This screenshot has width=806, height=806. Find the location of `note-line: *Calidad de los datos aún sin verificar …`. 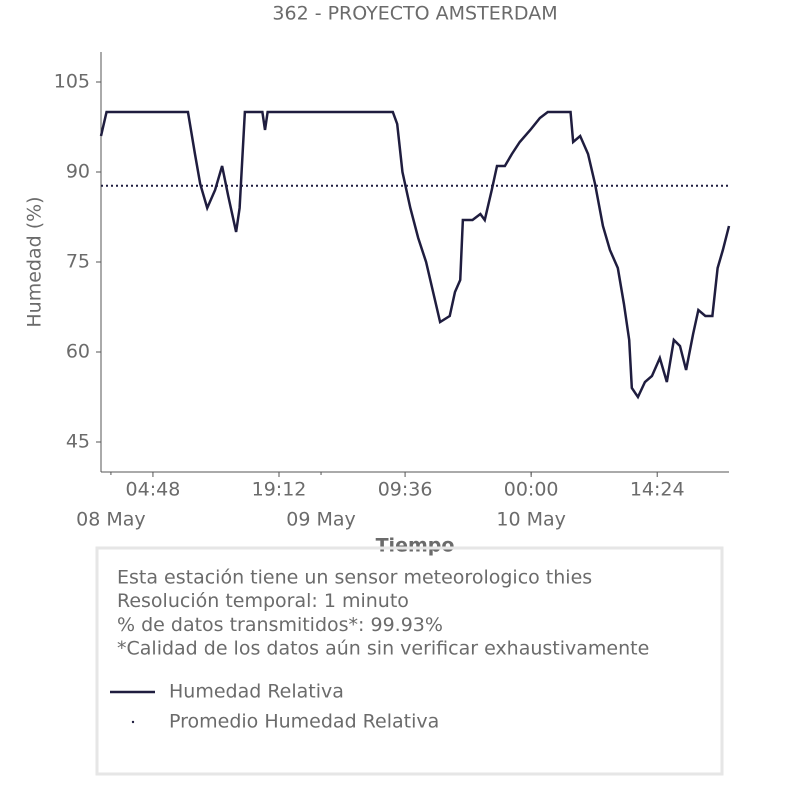

note-line: *Calidad de los datos aún sin verificar … is located at coordinates (383, 649).